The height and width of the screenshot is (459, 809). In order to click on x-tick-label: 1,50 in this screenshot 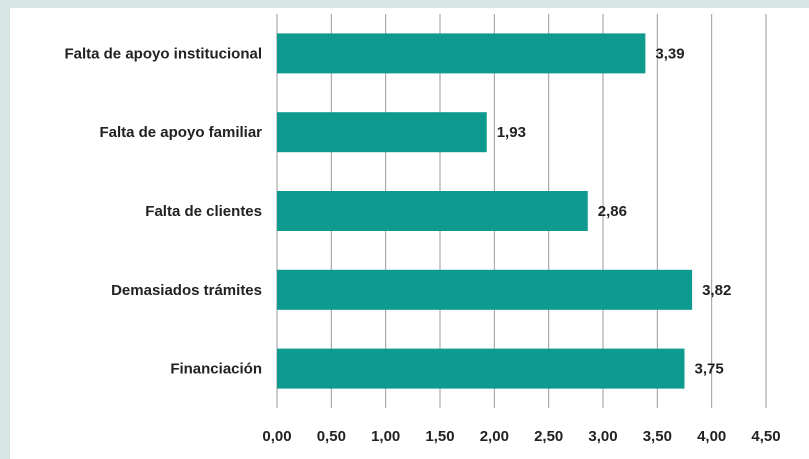, I will do `click(439, 436)`.